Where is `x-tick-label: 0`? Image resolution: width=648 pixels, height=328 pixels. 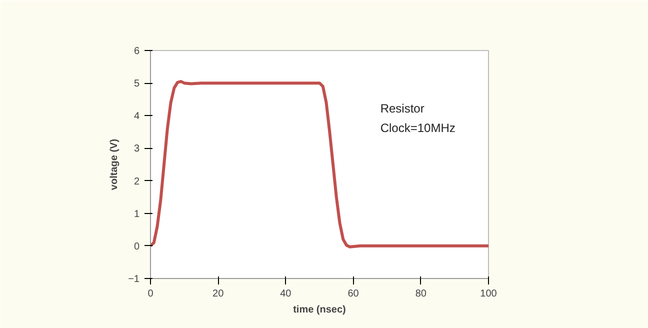 x-tick-label: 0 is located at coordinates (151, 294).